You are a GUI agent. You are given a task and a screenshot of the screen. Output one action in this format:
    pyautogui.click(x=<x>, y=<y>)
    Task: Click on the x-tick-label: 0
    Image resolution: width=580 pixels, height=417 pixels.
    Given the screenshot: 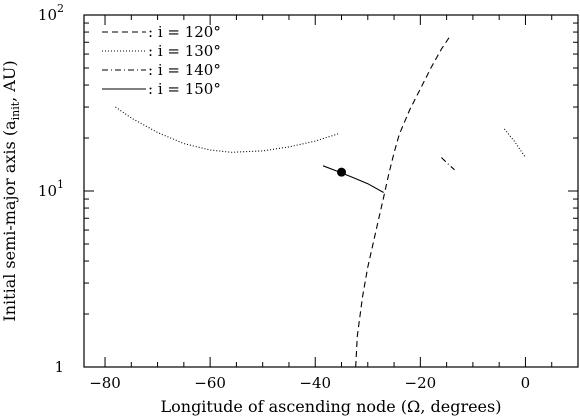 What is the action you would take?
    pyautogui.click(x=526, y=383)
    